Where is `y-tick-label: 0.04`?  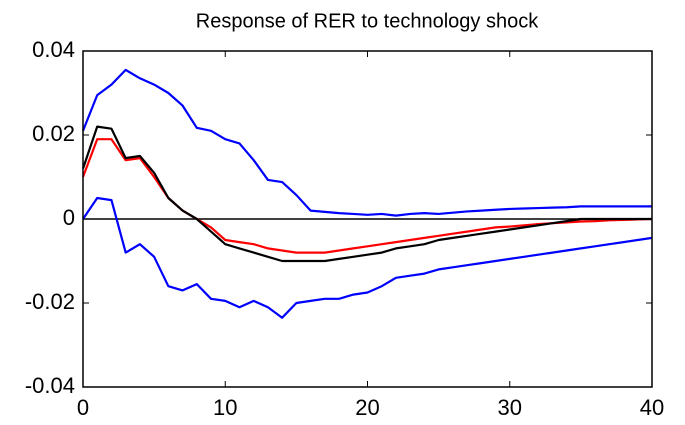 y-tick-label: 0.04 is located at coordinates (53, 49).